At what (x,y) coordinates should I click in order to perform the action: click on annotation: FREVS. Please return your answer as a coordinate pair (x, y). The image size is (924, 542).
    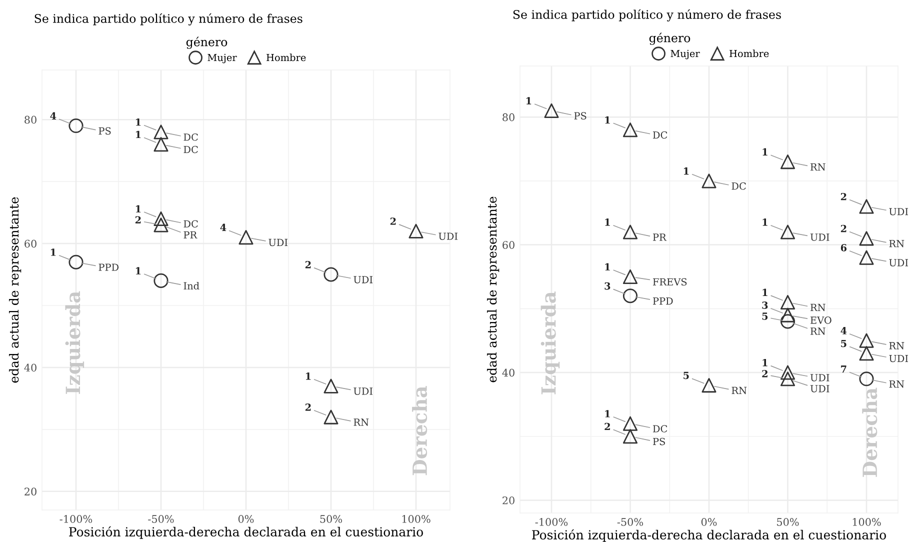
    Looking at the image, I should click on (670, 282).